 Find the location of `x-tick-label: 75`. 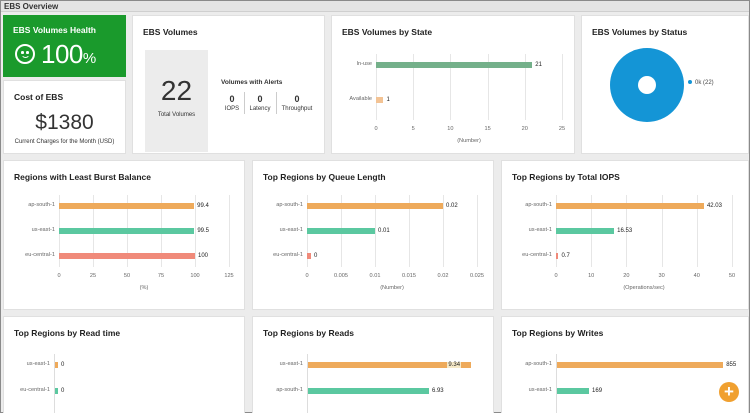

x-tick-label: 75 is located at coordinates (161, 276).